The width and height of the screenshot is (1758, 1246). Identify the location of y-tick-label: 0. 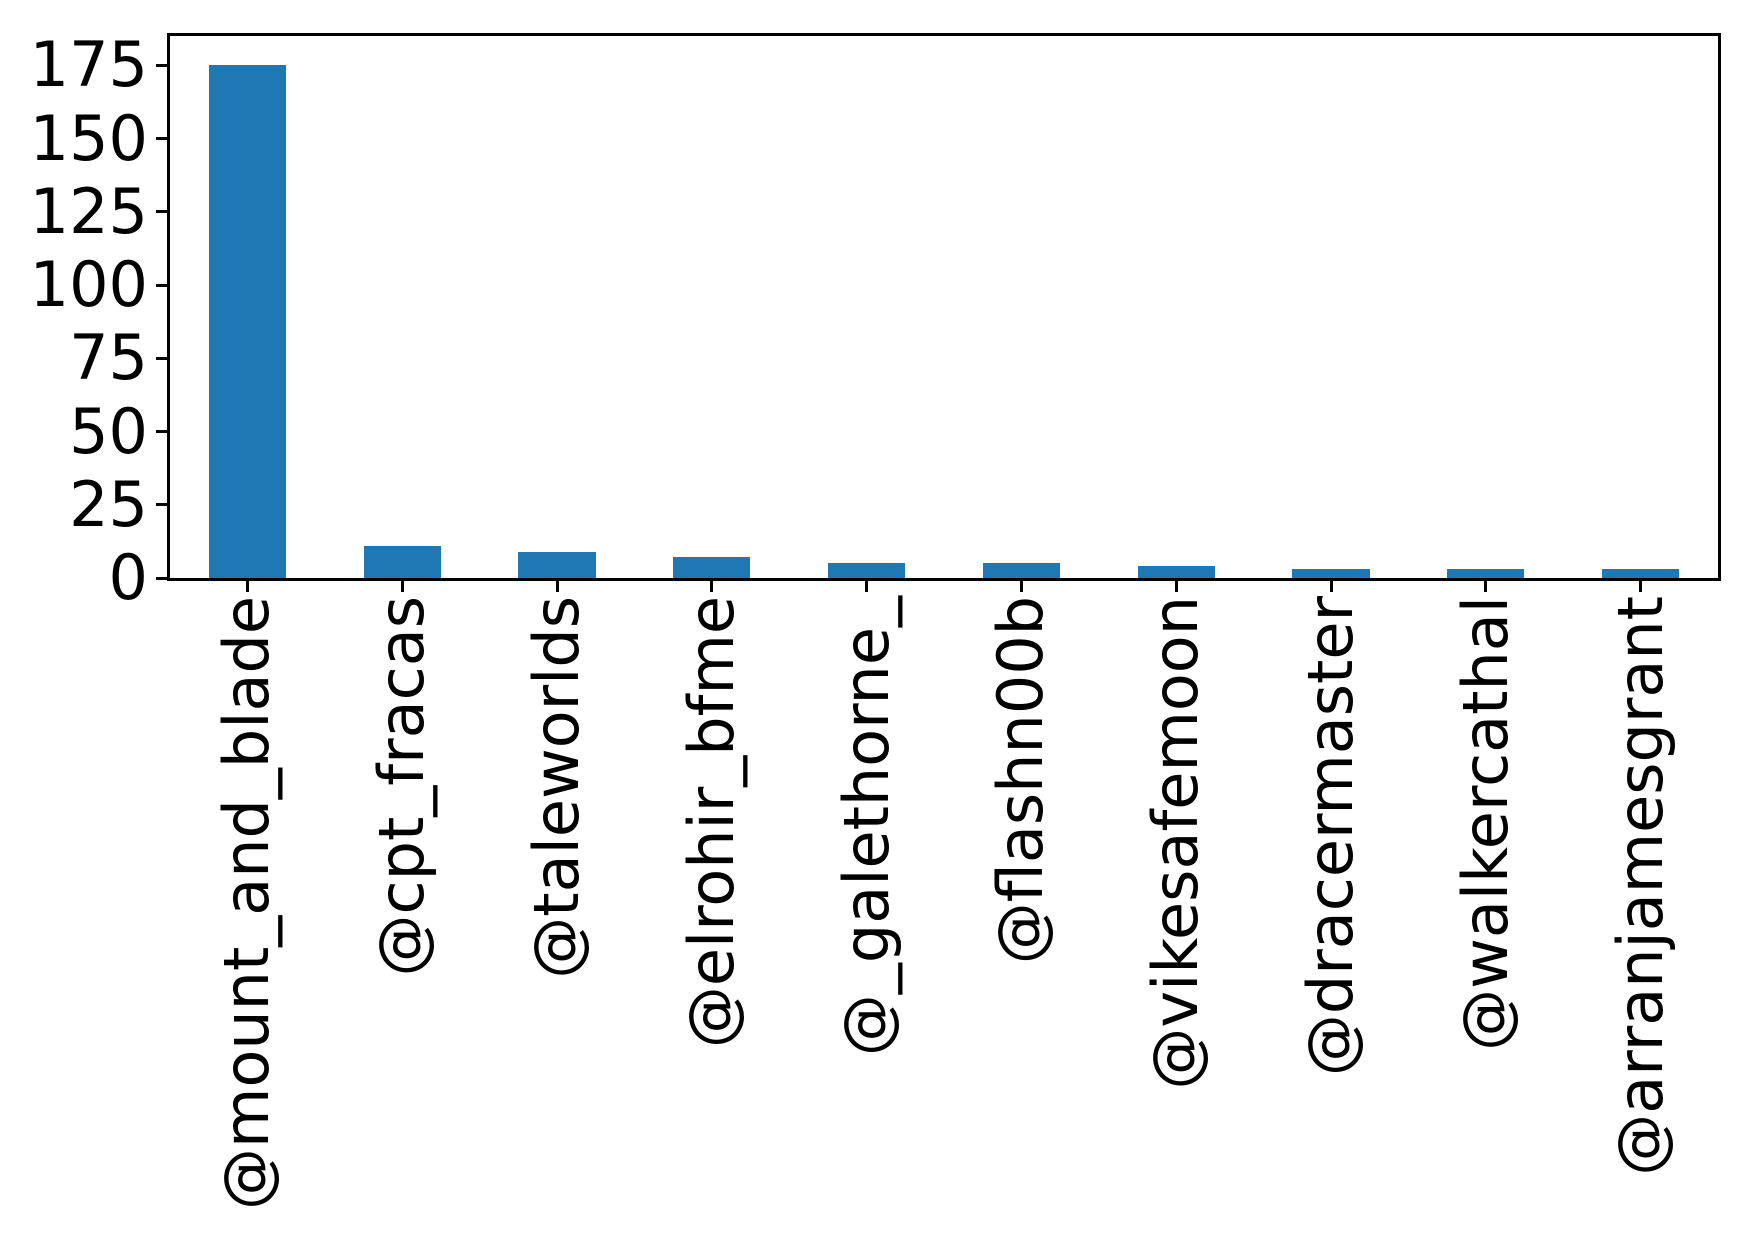
(128, 577).